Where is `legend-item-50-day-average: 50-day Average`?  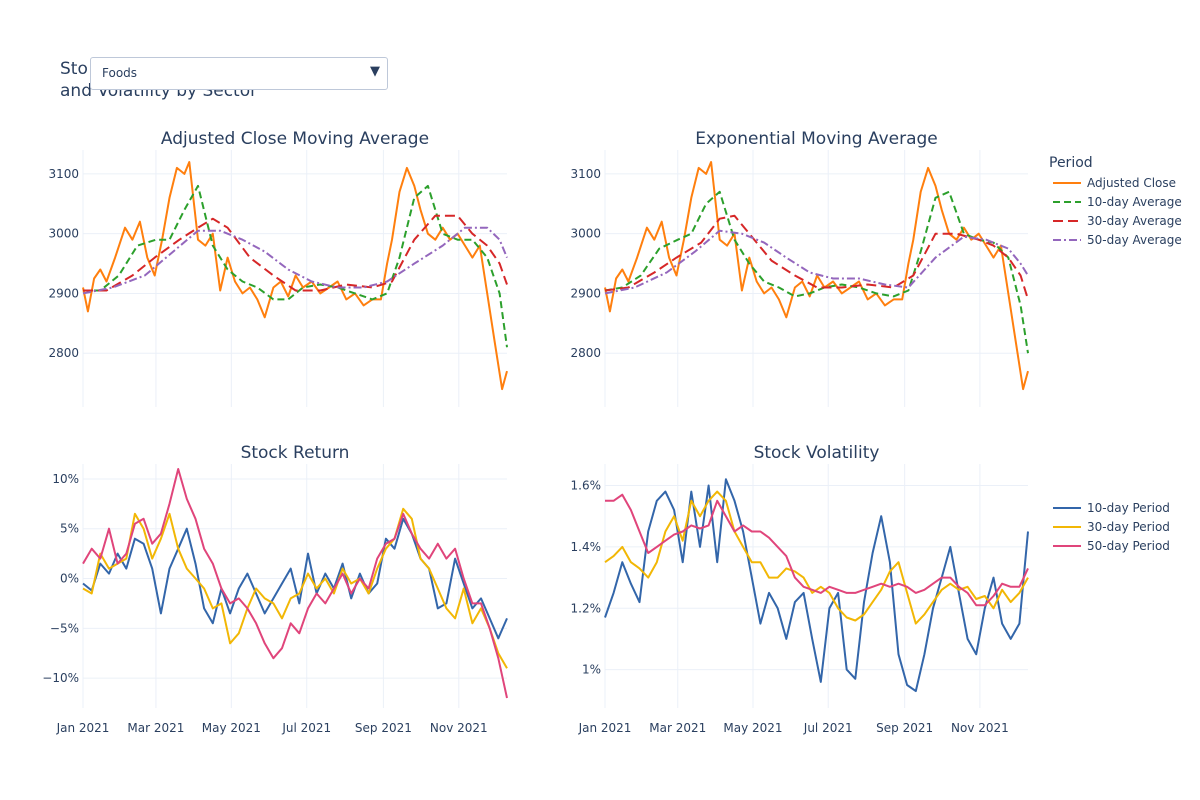 legend-item-50-day-average: 50-day Average is located at coordinates (1117, 240).